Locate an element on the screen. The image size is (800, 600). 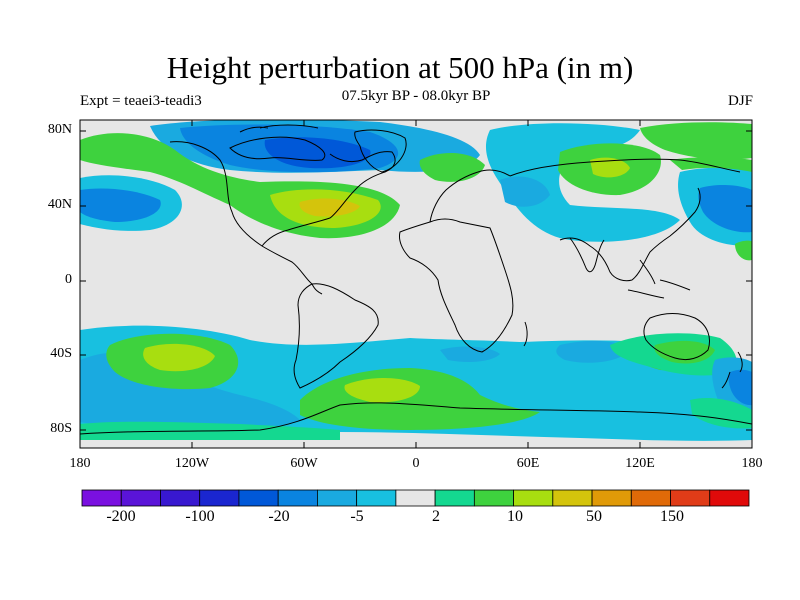
colorbar-label: 150 is located at coordinates (672, 516).